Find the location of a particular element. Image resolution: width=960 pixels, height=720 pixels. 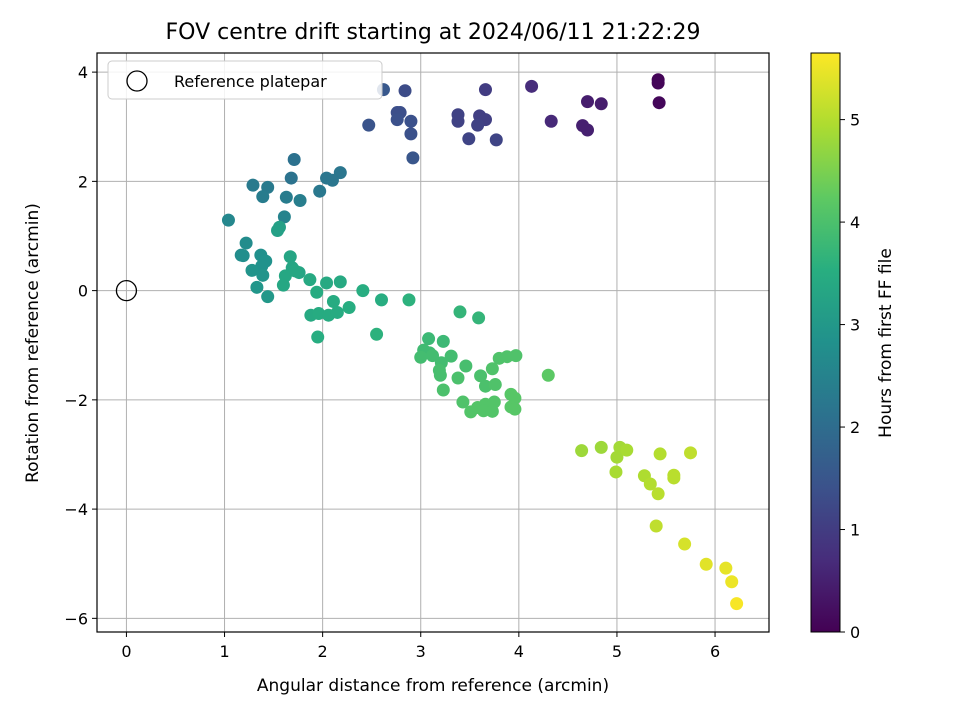

legend-box is located at coordinates (245, 80).